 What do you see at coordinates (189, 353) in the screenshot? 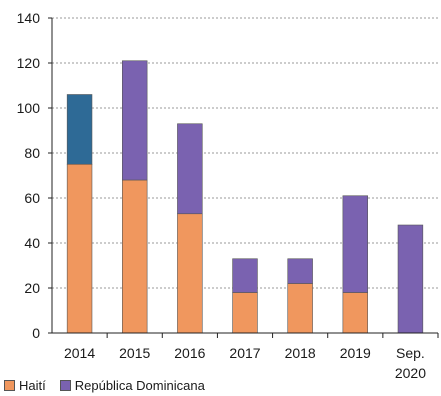
I see `x-tick-label: 2016` at bounding box center [189, 353].